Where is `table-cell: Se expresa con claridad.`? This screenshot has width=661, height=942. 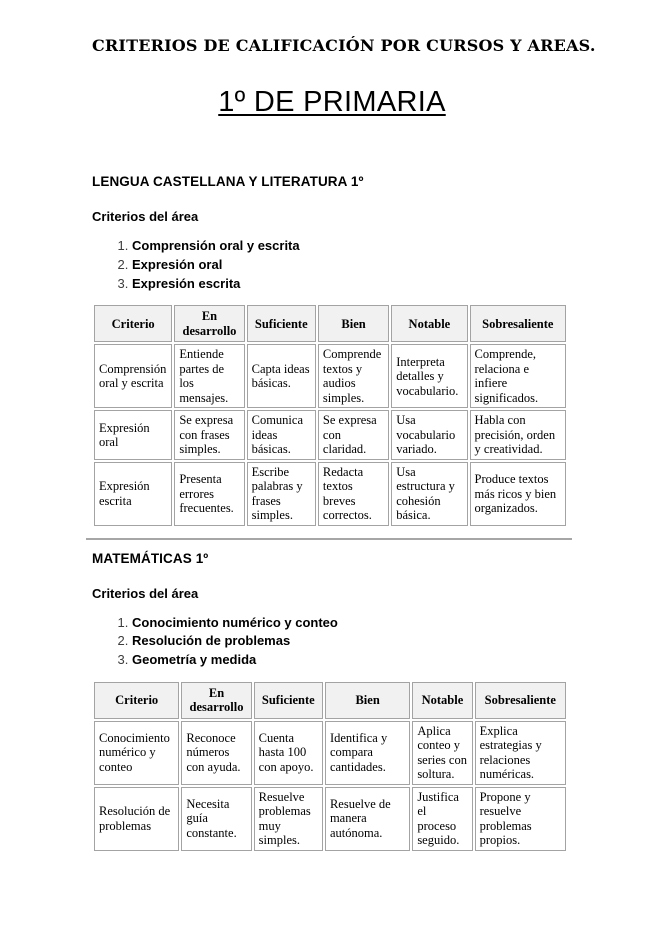
table-cell: Se expresa con claridad. is located at coordinates (353, 435).